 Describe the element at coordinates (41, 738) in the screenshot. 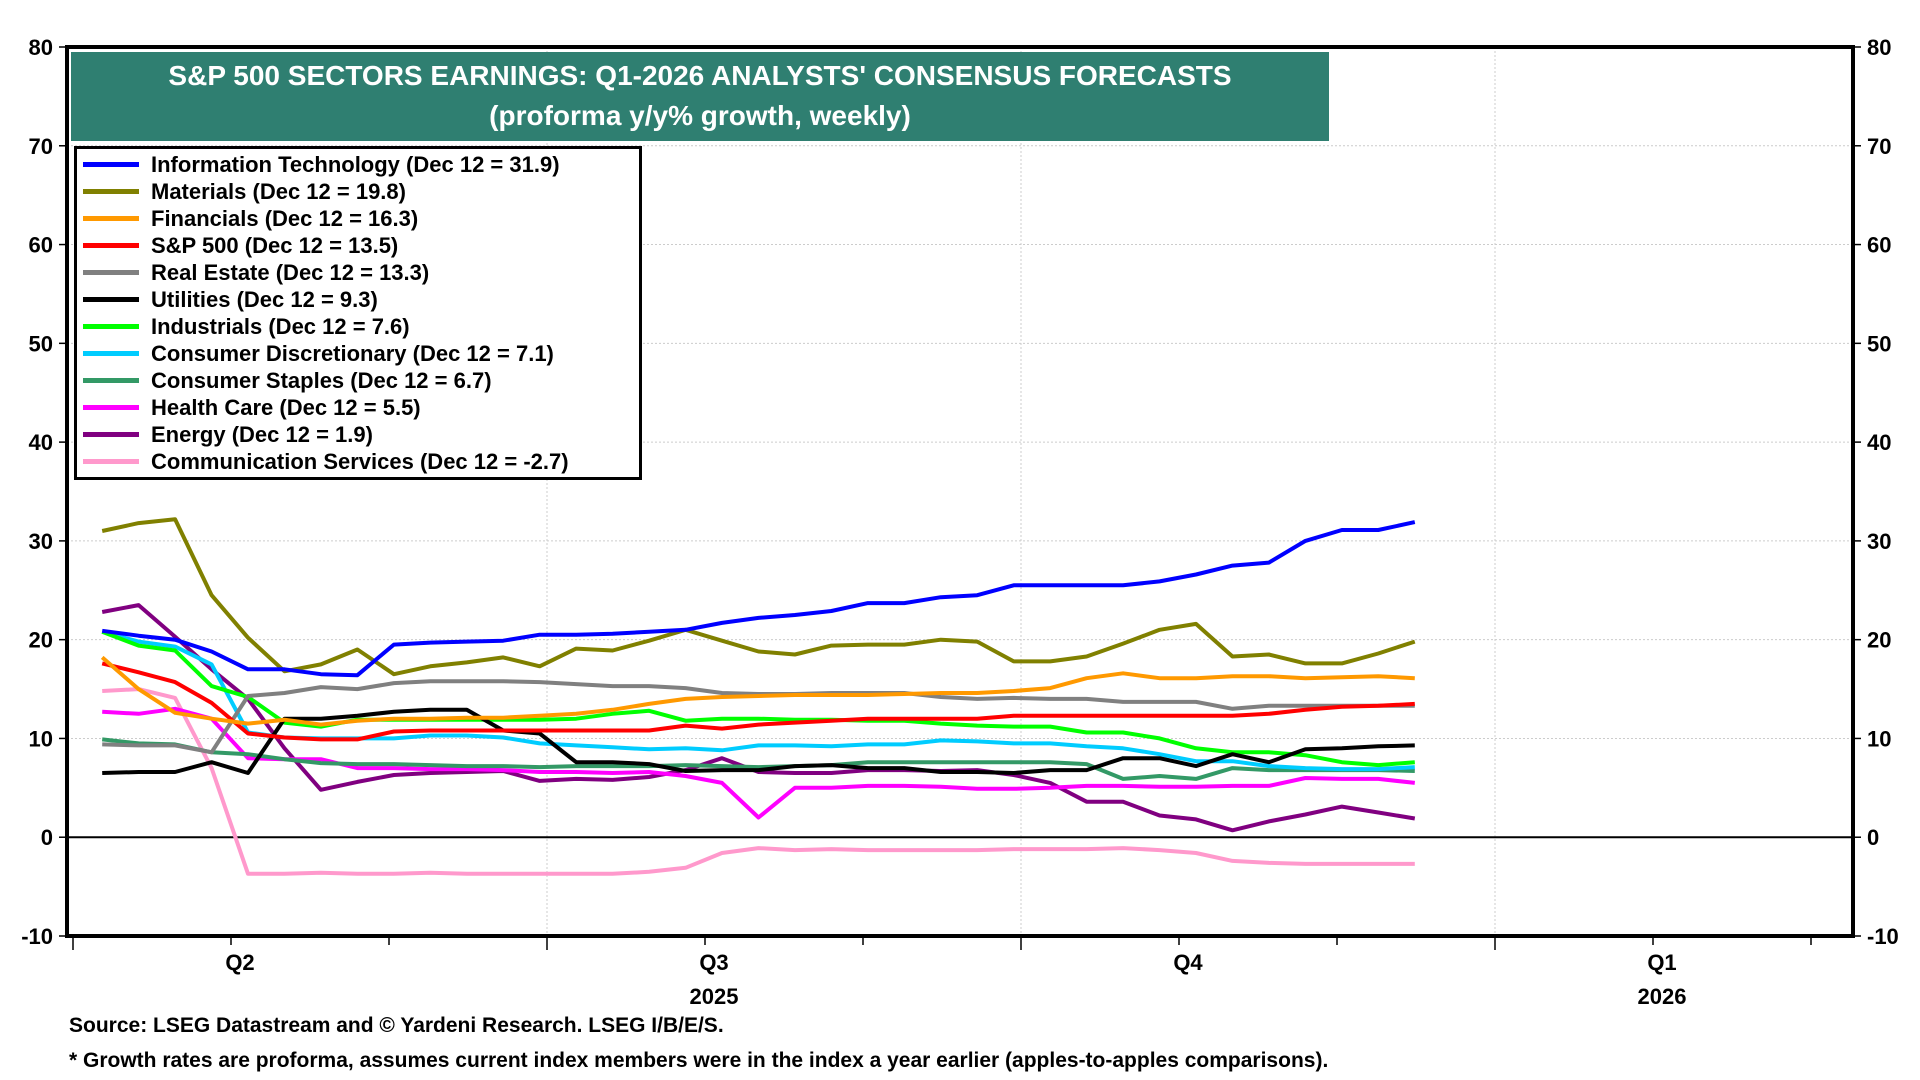

I see `y-tick-label: 10` at that location.